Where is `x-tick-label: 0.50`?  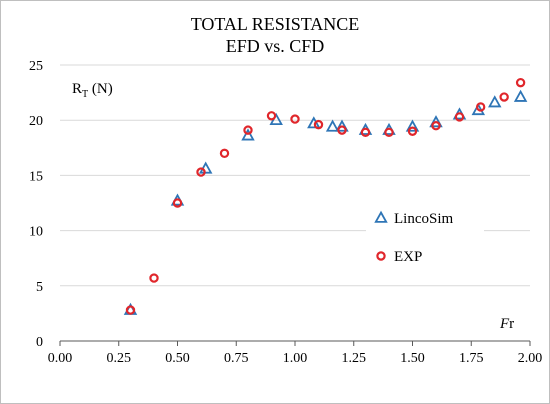
x-tick-label: 0.50 is located at coordinates (177, 358).